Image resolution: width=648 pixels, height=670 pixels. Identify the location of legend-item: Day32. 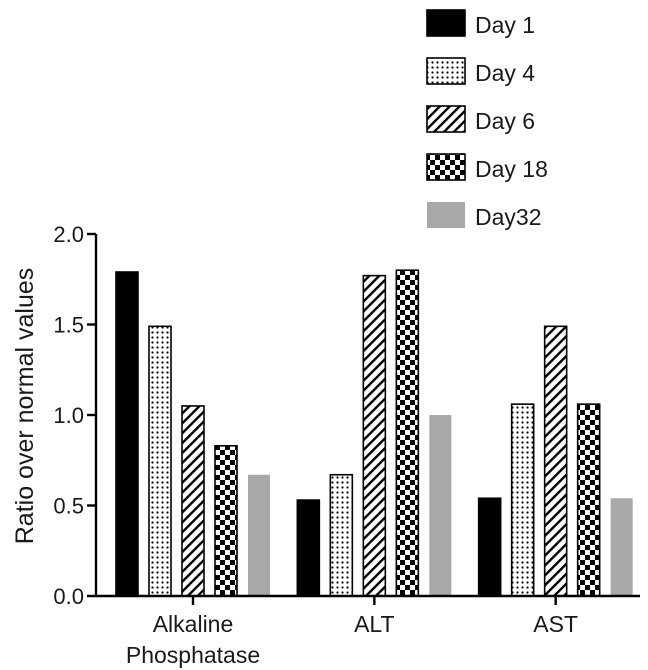
(484, 216).